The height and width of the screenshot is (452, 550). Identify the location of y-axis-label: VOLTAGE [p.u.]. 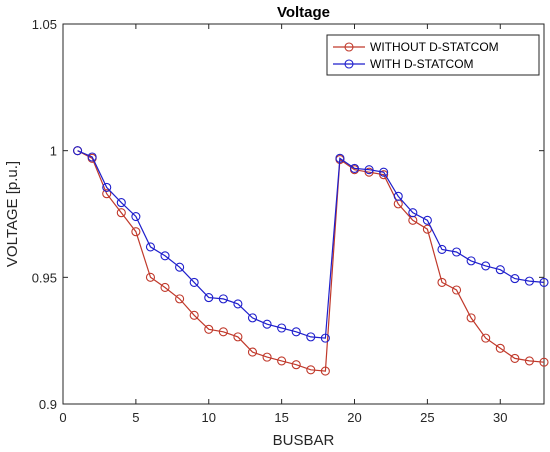
(12, 214).